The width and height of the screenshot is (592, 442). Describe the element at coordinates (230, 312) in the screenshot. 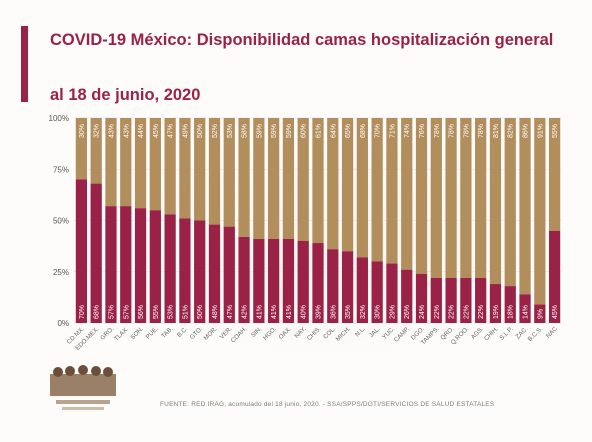

I see `data-label-occupied: 47%` at that location.